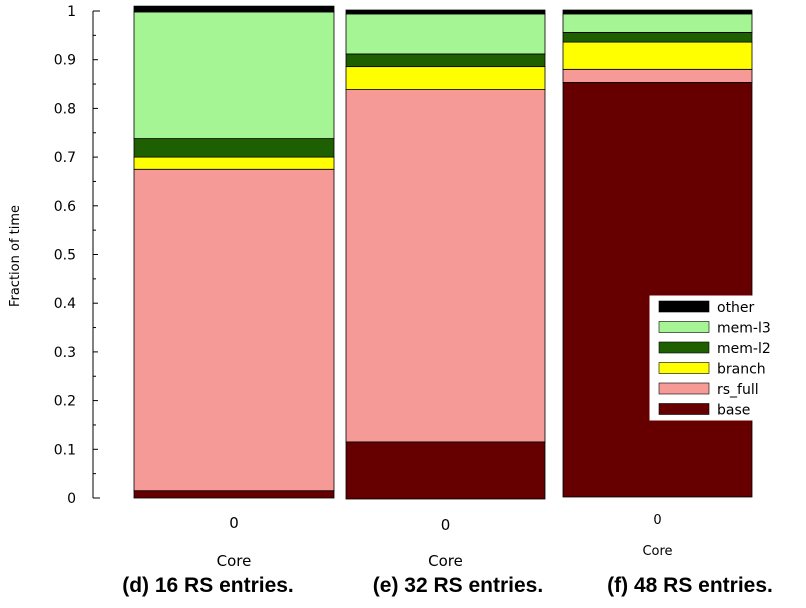  Describe the element at coordinates (65, 402) in the screenshot. I see `y-tick-label: 0.2` at that location.